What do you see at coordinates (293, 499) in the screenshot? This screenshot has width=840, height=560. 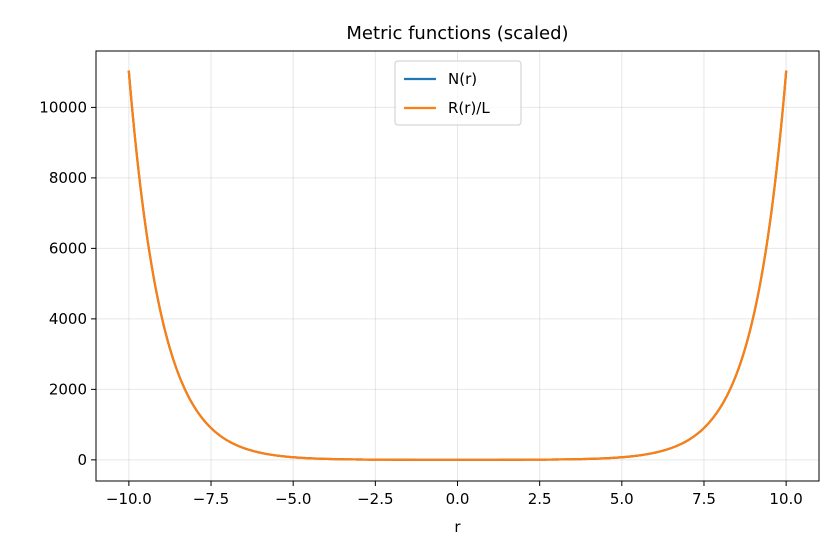 I see `x-tick-label: −5.0` at bounding box center [293, 499].